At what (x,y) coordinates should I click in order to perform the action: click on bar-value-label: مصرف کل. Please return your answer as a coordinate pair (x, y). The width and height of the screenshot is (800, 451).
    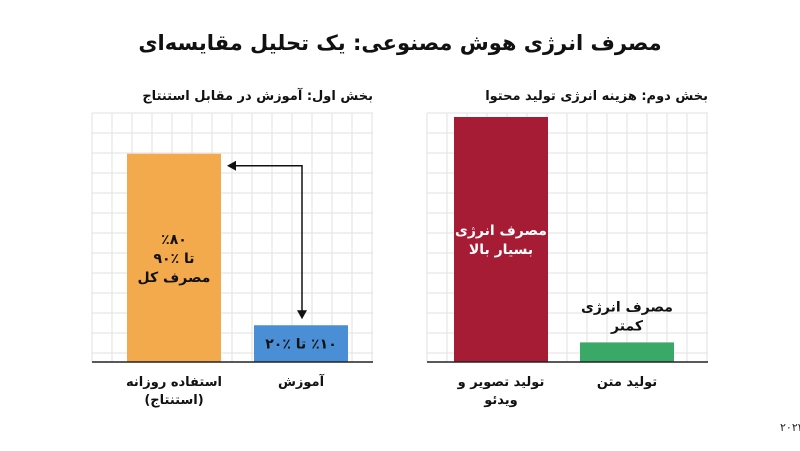
    Looking at the image, I should click on (174, 278).